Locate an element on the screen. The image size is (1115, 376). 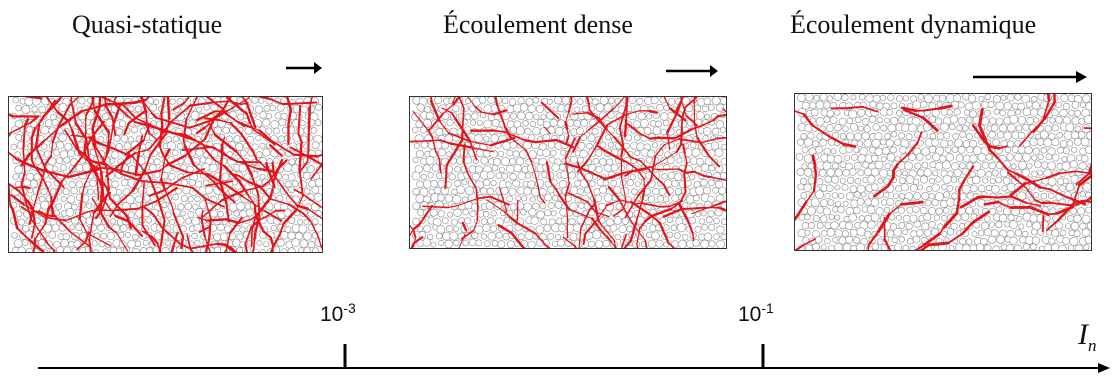
particles is located at coordinates (568, 172).